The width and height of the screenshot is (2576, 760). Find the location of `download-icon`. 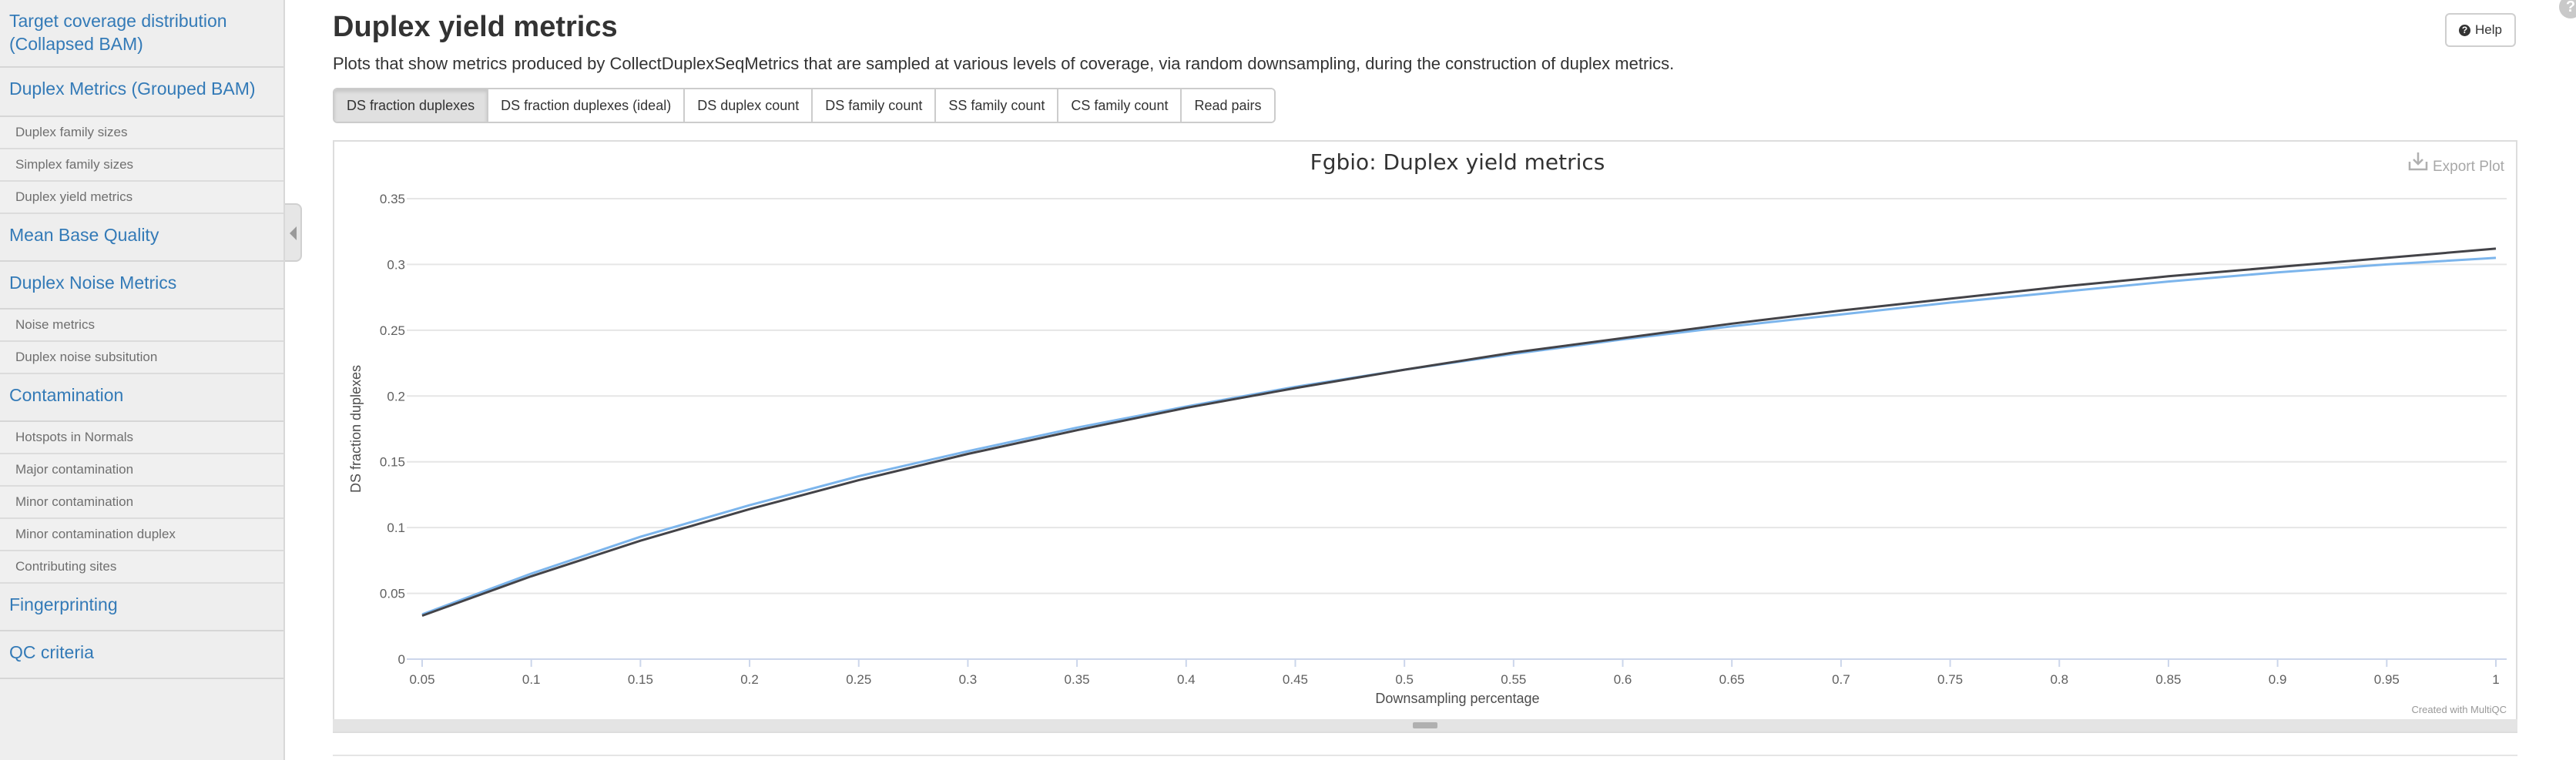

download-icon is located at coordinates (2418, 162).